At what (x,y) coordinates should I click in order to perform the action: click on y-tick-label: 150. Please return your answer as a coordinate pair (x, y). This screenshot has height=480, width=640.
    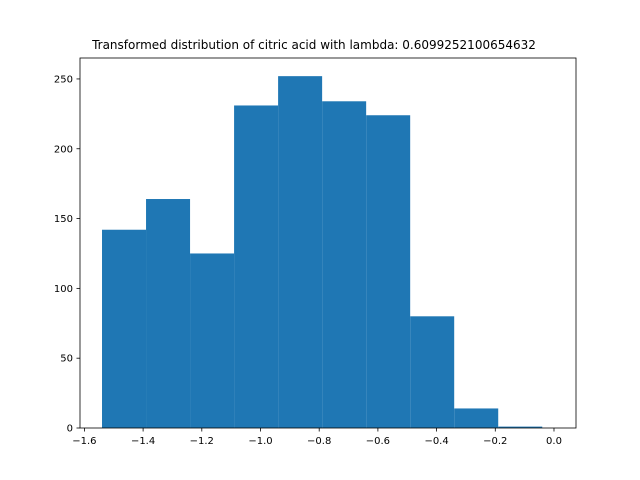
    Looking at the image, I should click on (63, 219).